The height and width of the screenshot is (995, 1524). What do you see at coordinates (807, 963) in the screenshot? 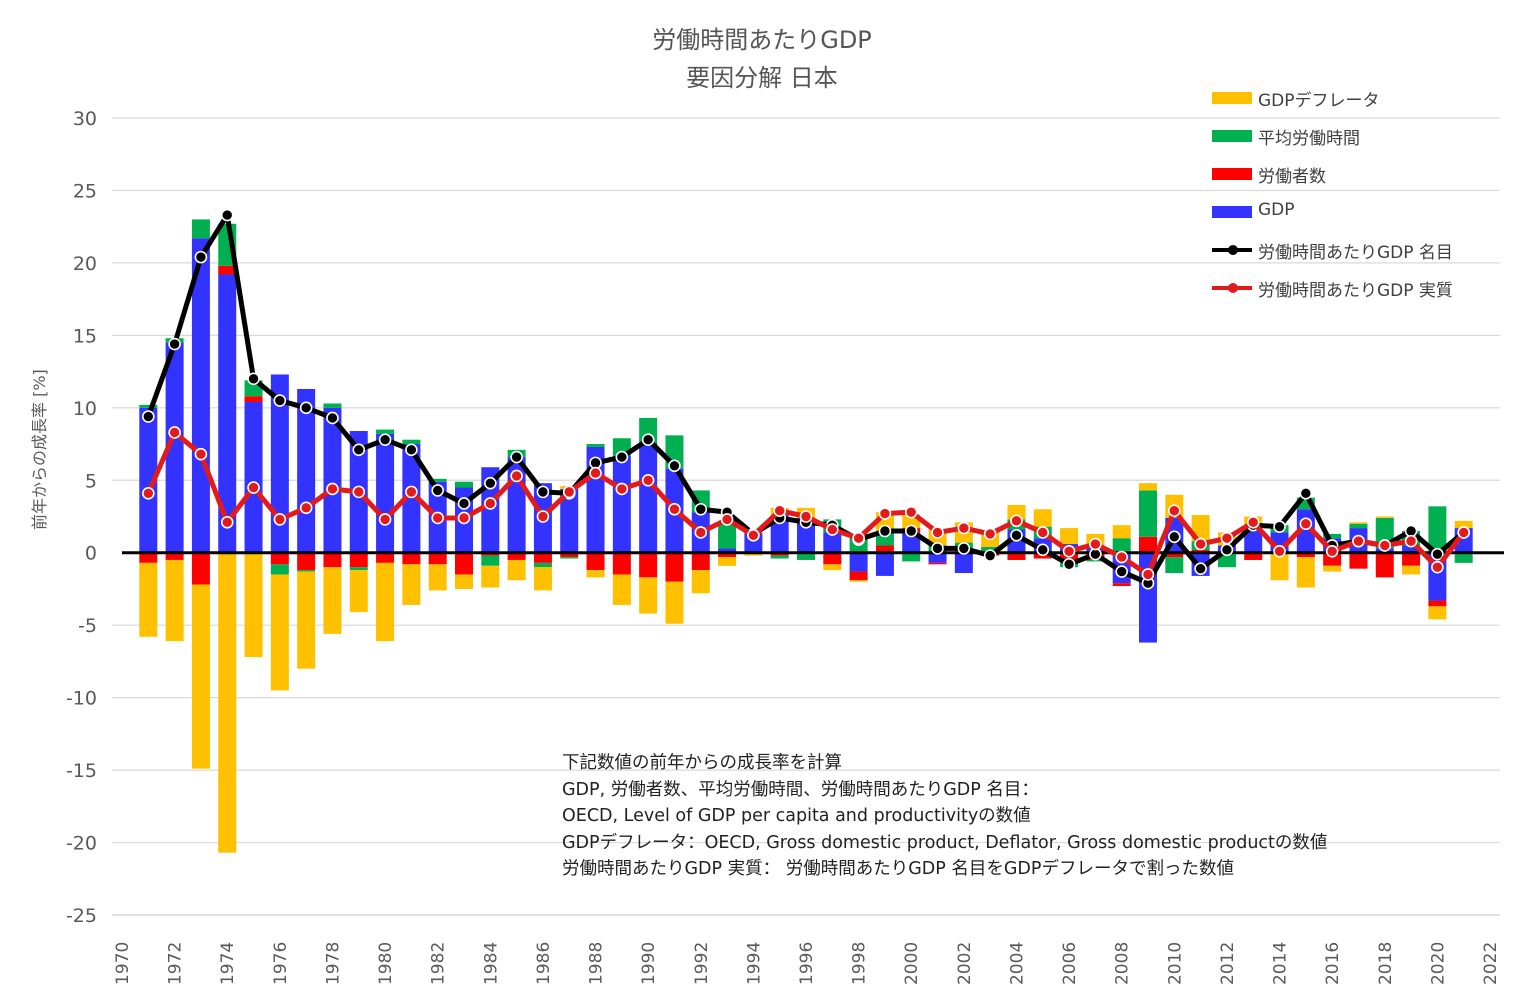
I see `x-tick-label: 1996` at bounding box center [807, 963].